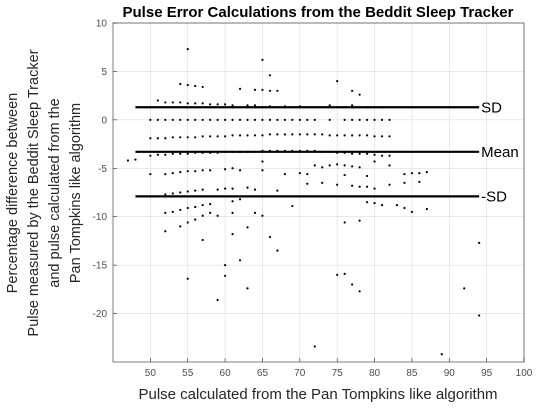 Image resolution: width=550 pixels, height=408 pixels. I want to click on x-tick-label: 95, so click(487, 373).